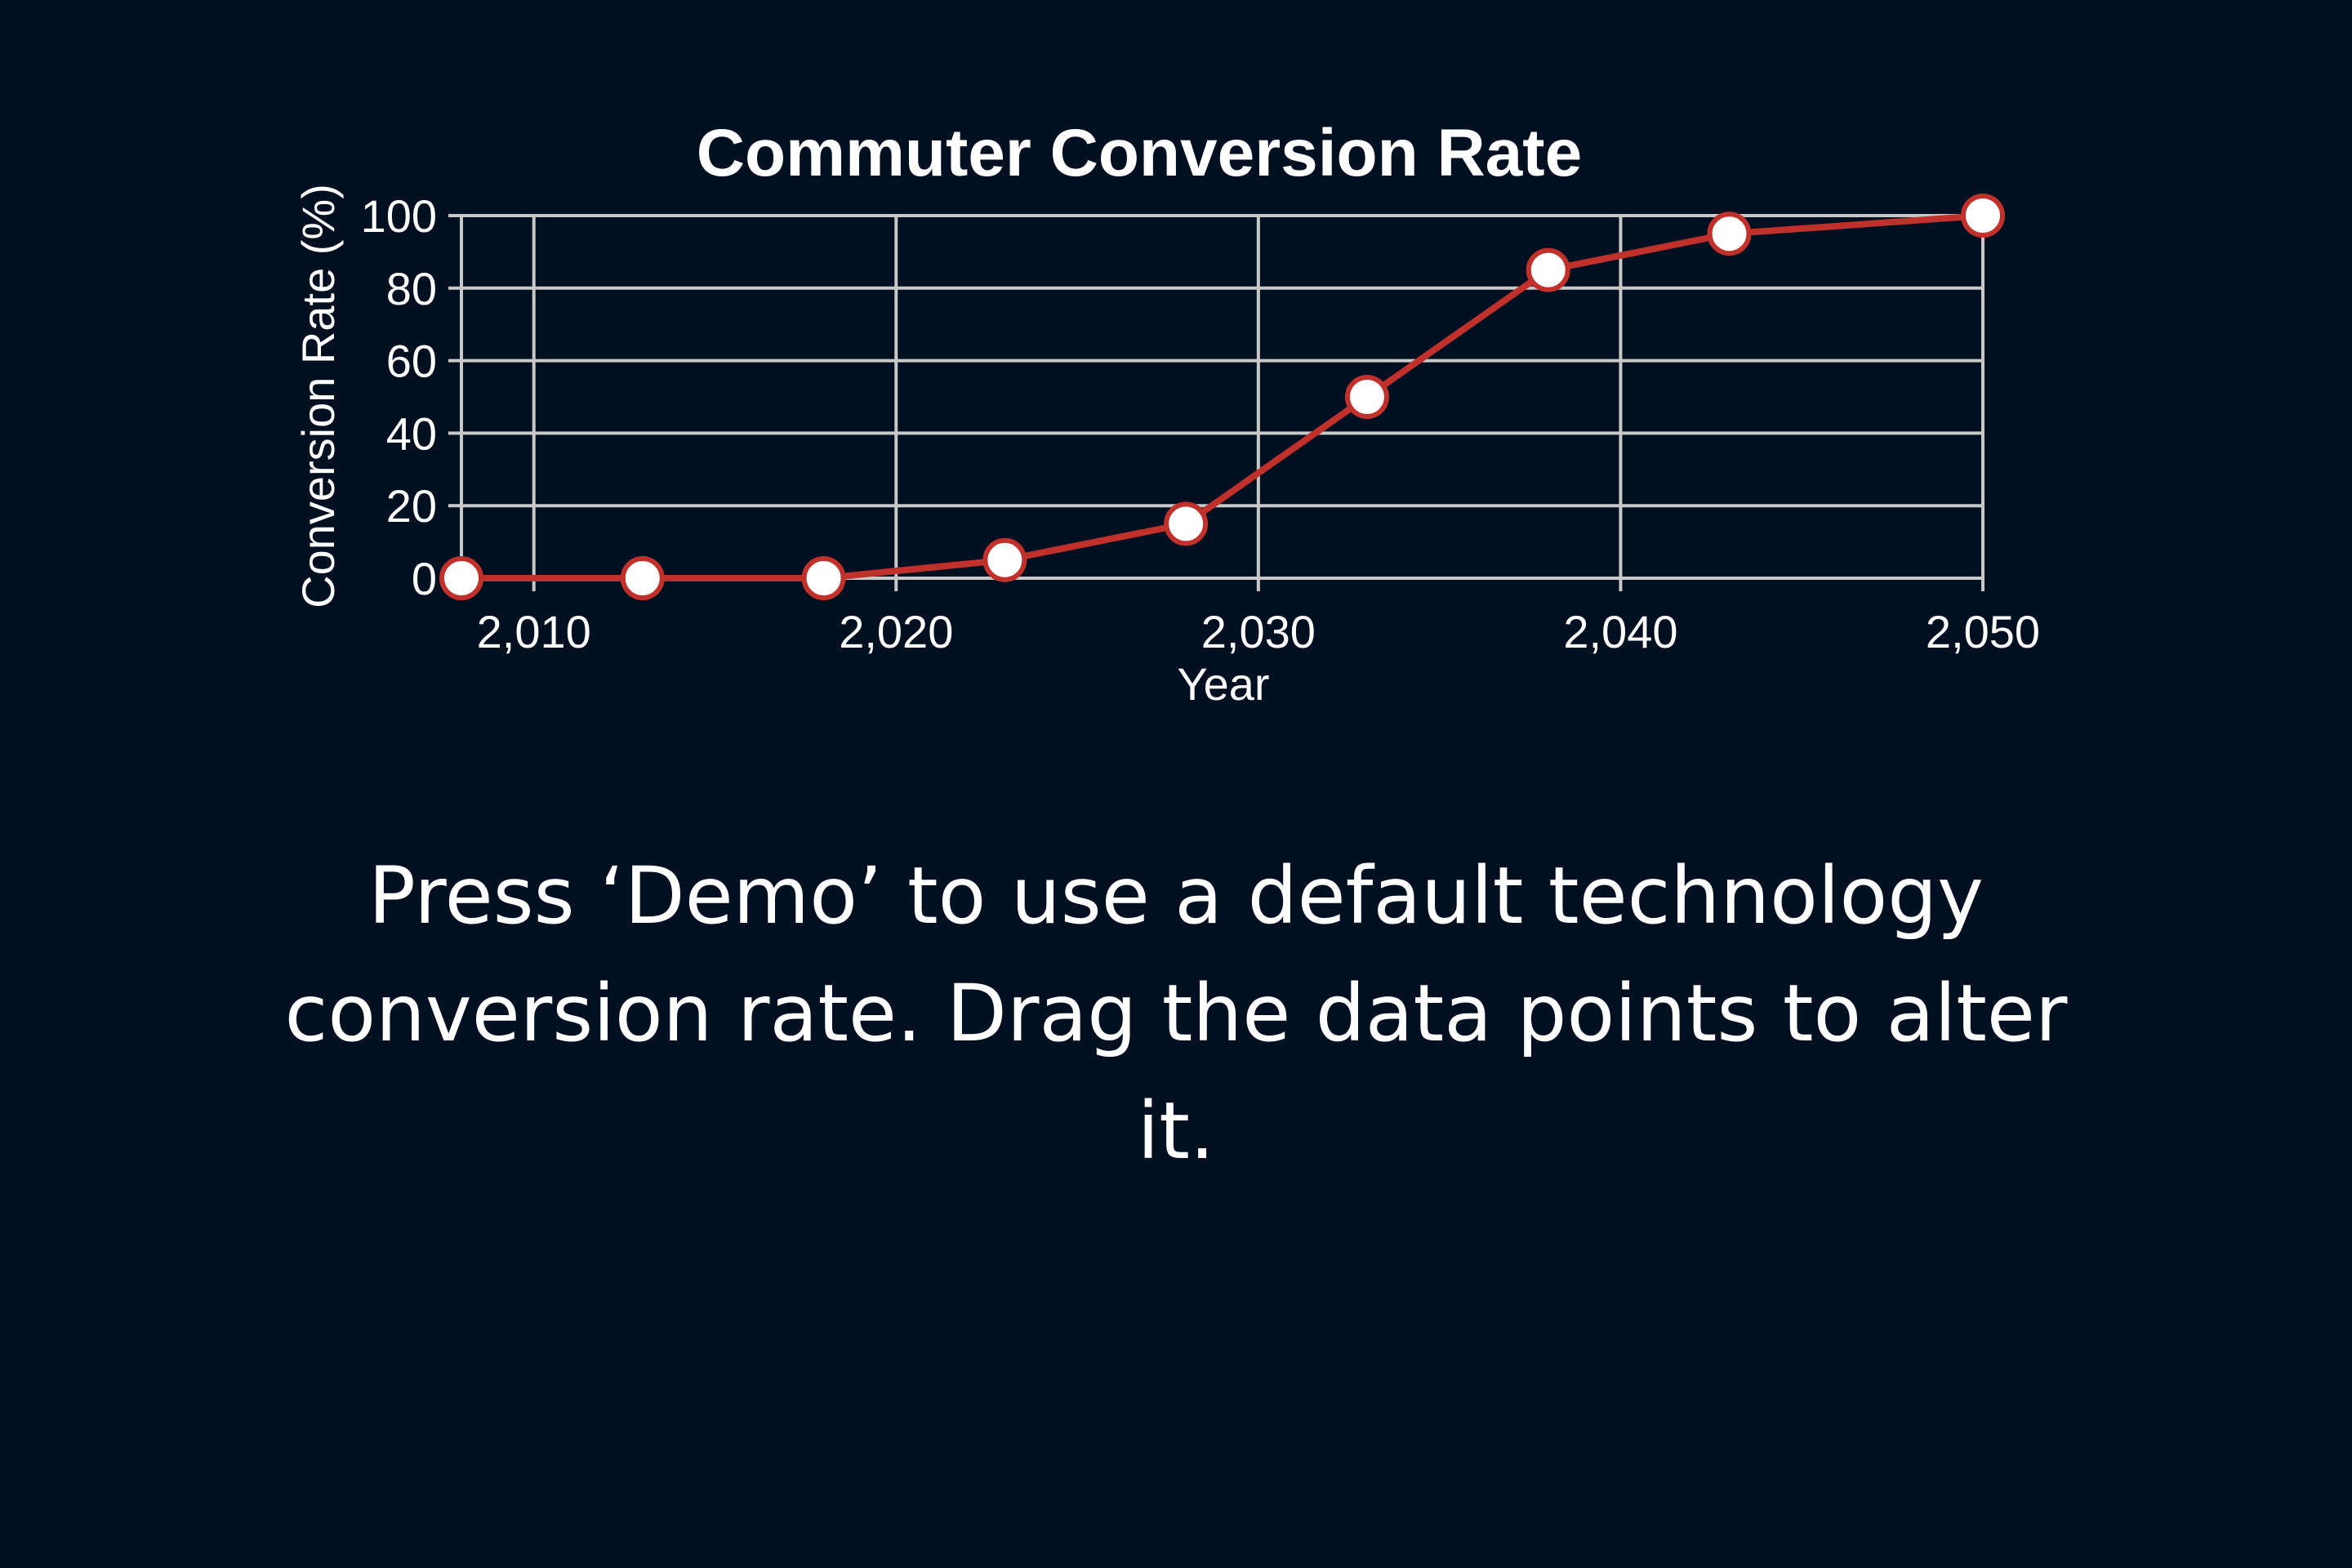 Image resolution: width=2352 pixels, height=1568 pixels. Describe the element at coordinates (411, 288) in the screenshot. I see `y-tick-label: 80` at that location.